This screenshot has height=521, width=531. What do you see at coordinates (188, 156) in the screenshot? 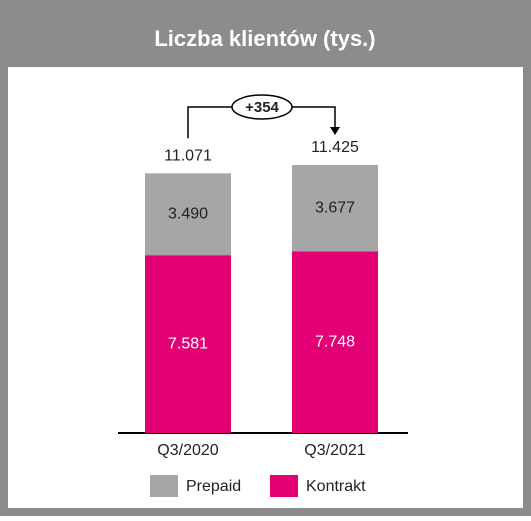
I see `total-label: 11.071` at bounding box center [188, 156].